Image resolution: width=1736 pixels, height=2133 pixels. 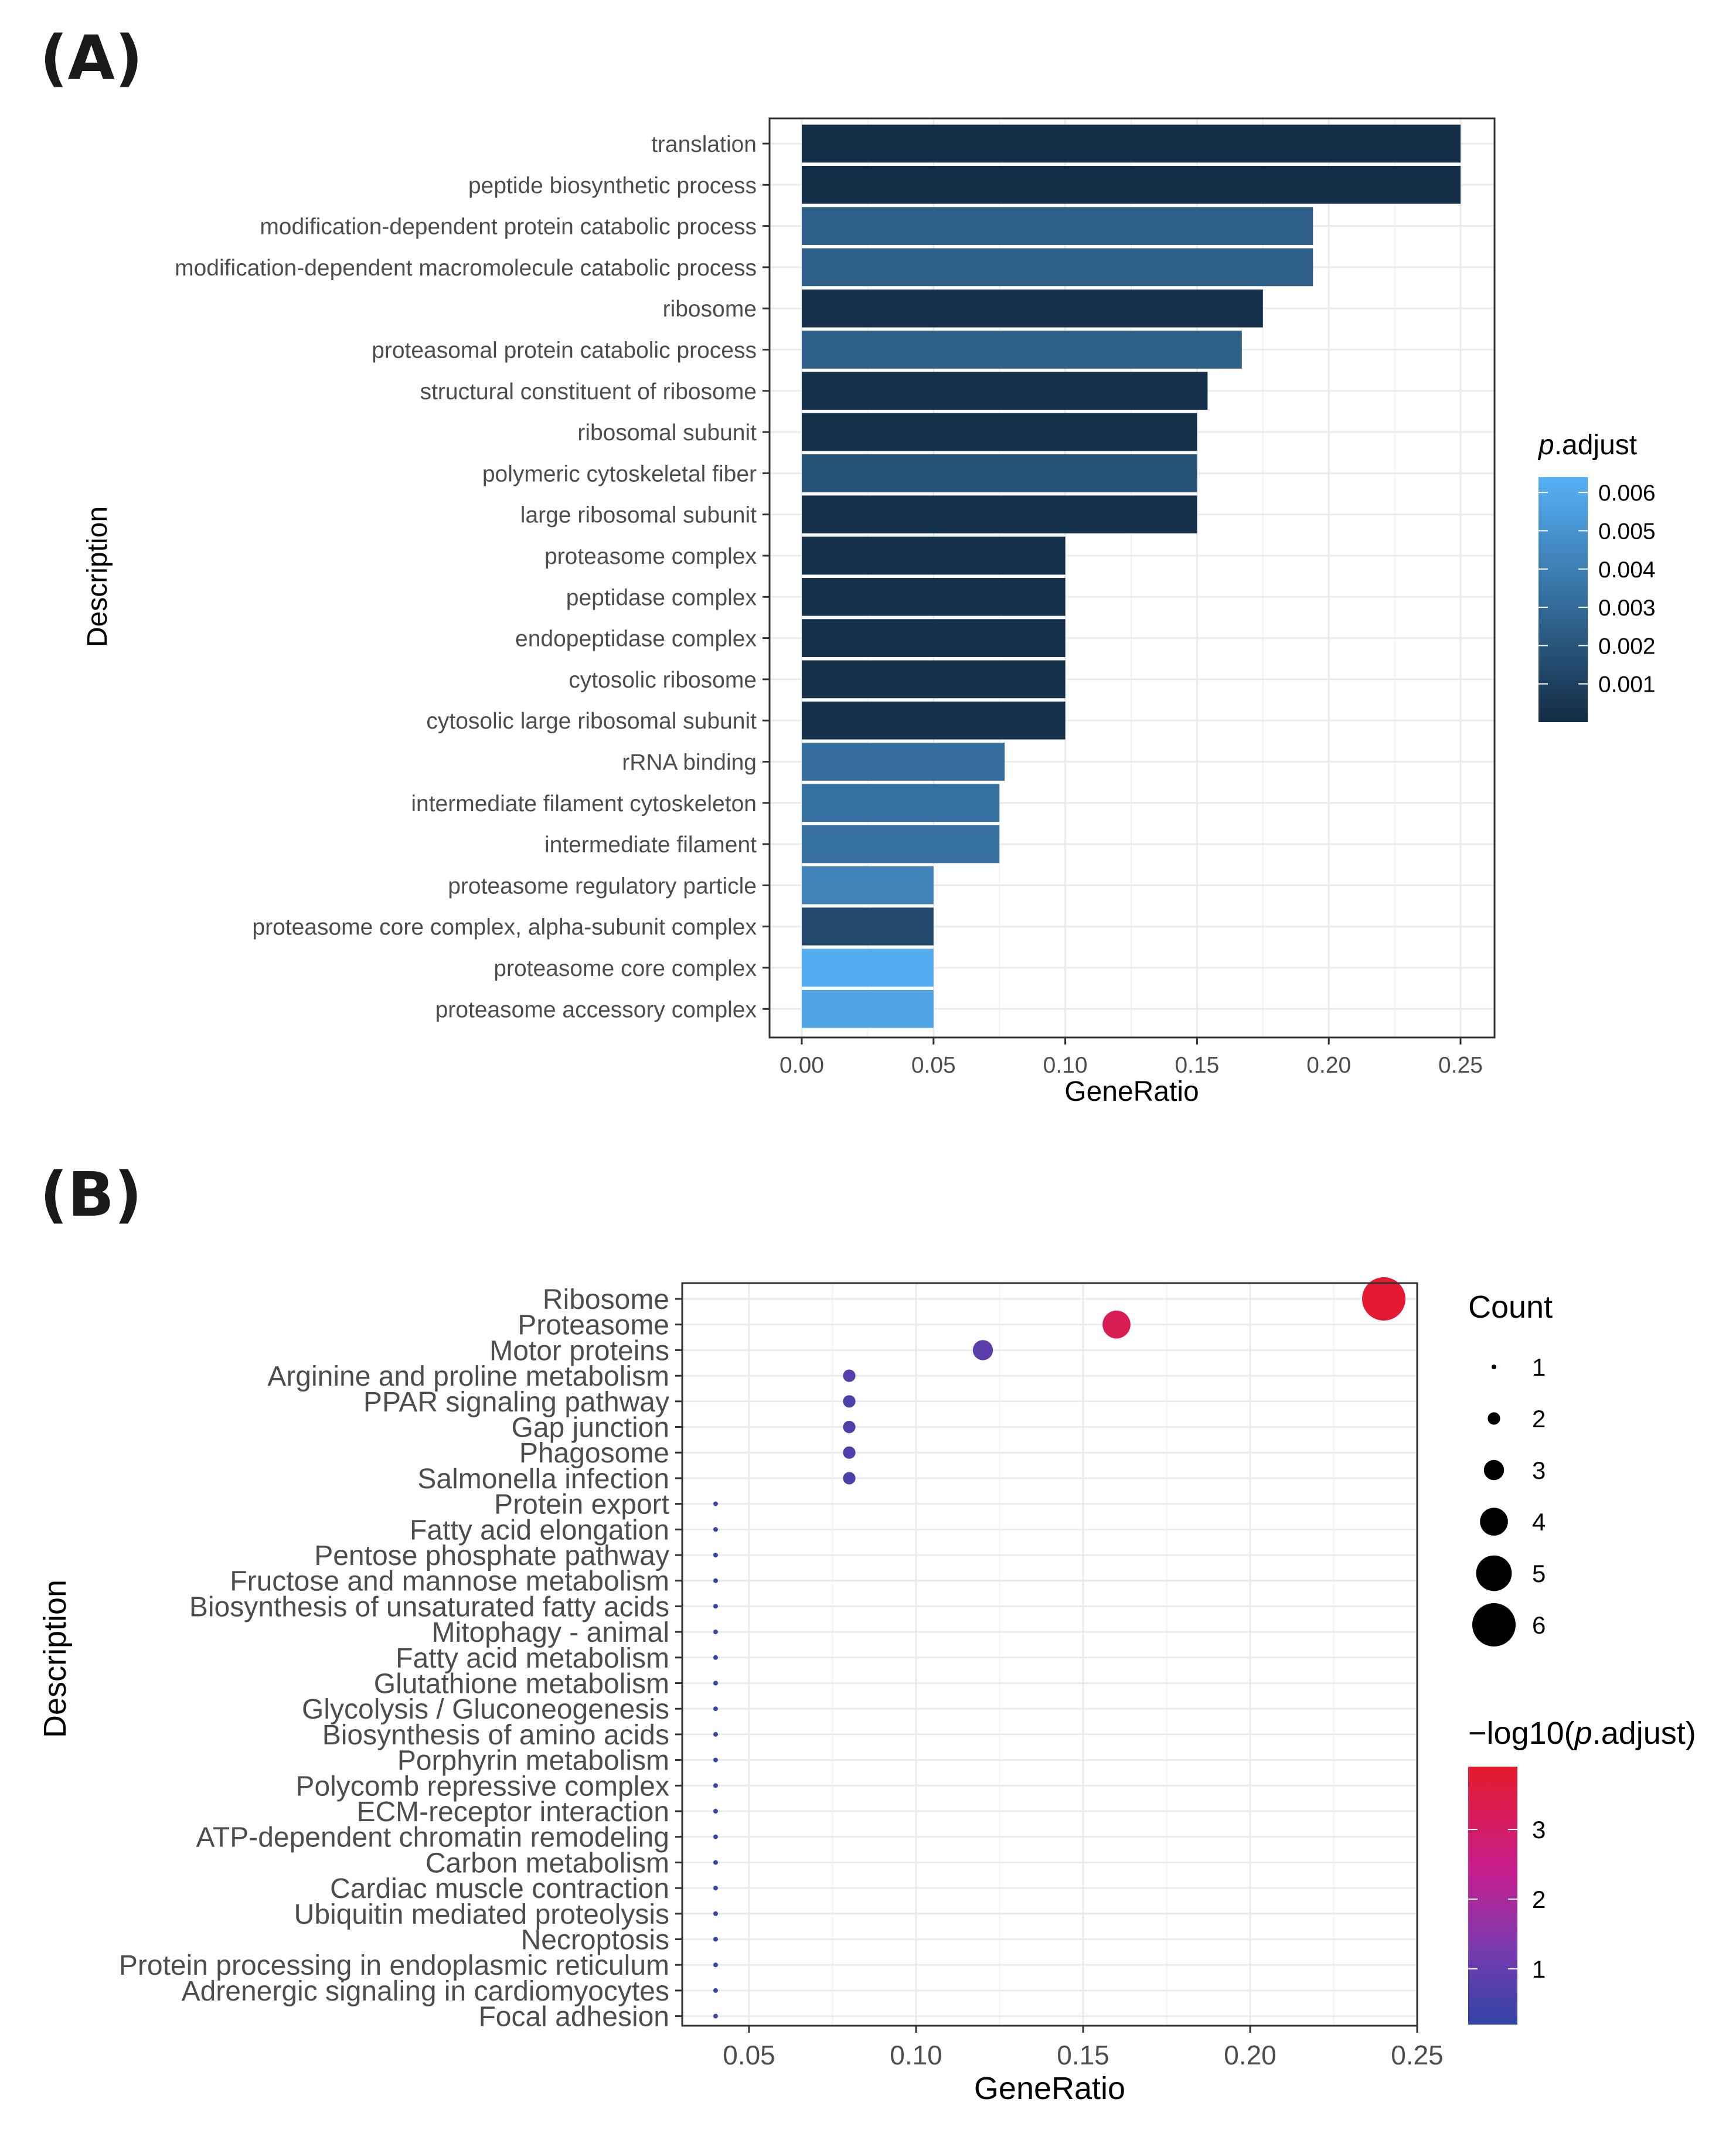 I want to click on panel-b-points, so click(x=1059, y=1648).